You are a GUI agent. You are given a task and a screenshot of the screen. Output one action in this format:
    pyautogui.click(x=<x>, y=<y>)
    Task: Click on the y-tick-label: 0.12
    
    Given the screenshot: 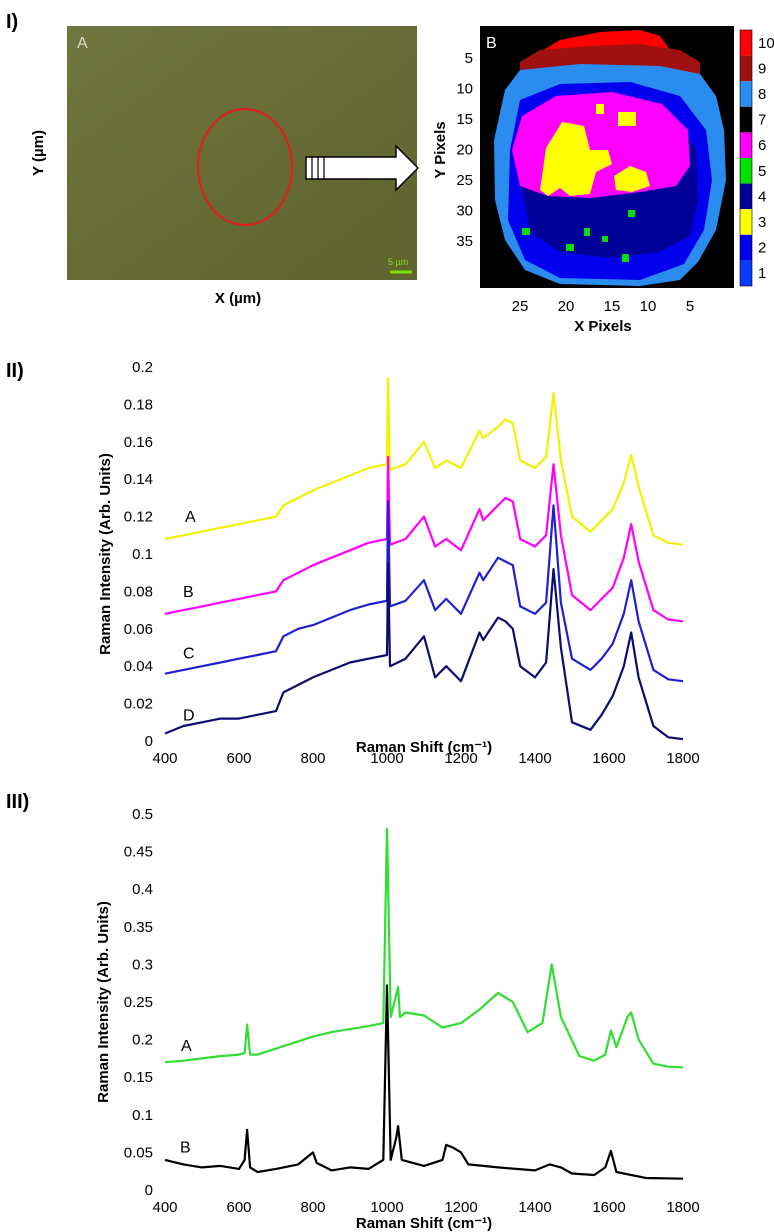 What is the action you would take?
    pyautogui.click(x=138, y=517)
    